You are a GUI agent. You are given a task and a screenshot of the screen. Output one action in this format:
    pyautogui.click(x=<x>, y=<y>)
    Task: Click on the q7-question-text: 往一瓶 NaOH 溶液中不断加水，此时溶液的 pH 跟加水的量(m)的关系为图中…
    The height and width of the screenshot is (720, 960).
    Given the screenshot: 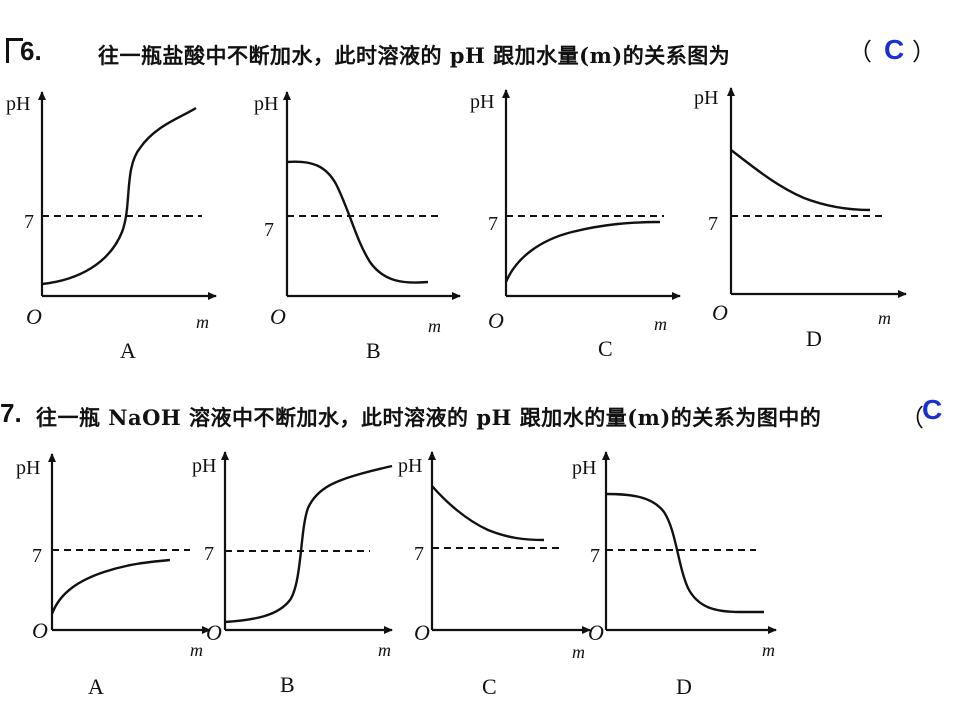 What is the action you would take?
    pyautogui.click(x=429, y=417)
    